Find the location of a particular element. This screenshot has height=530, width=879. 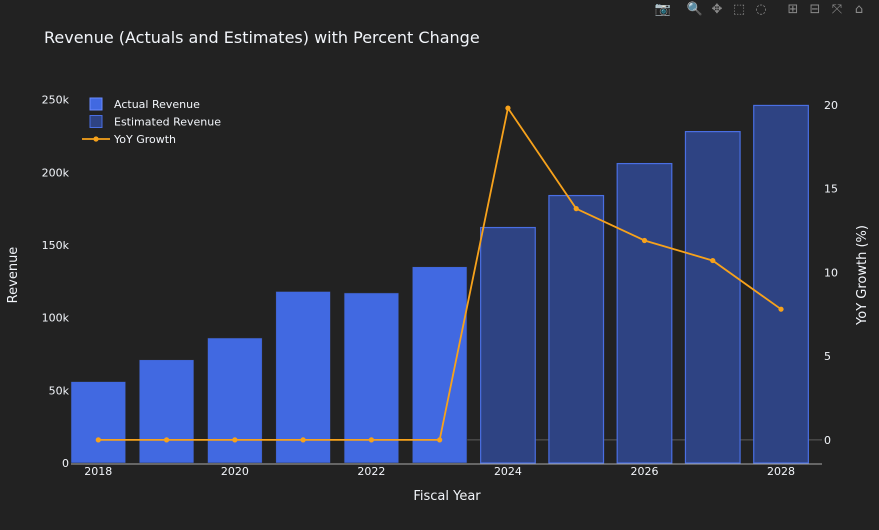

legend-line-marker is located at coordinates (96, 139).